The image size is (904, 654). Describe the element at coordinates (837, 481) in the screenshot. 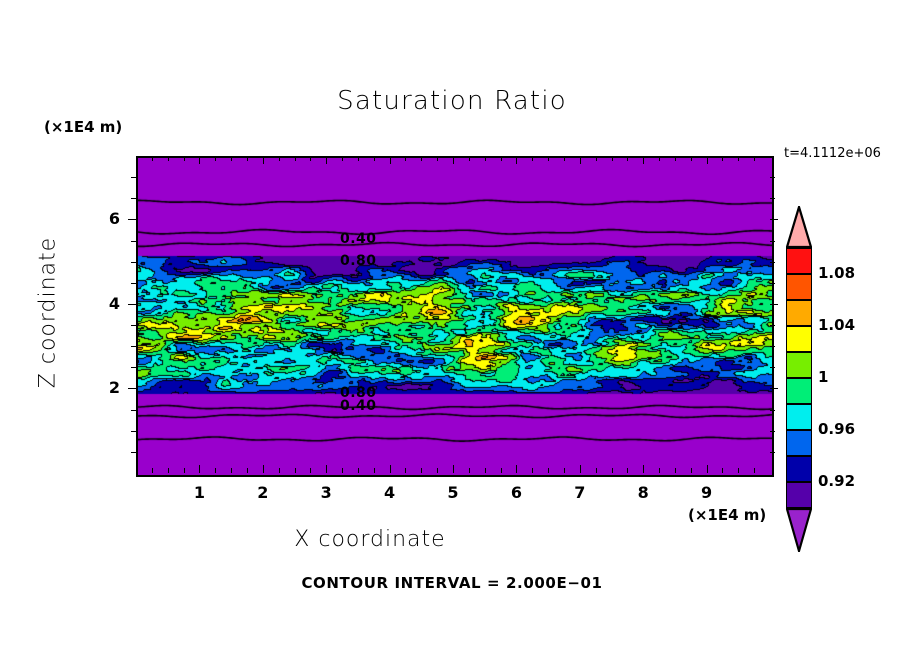

I see `colorbar-tick-label: 0.92` at that location.